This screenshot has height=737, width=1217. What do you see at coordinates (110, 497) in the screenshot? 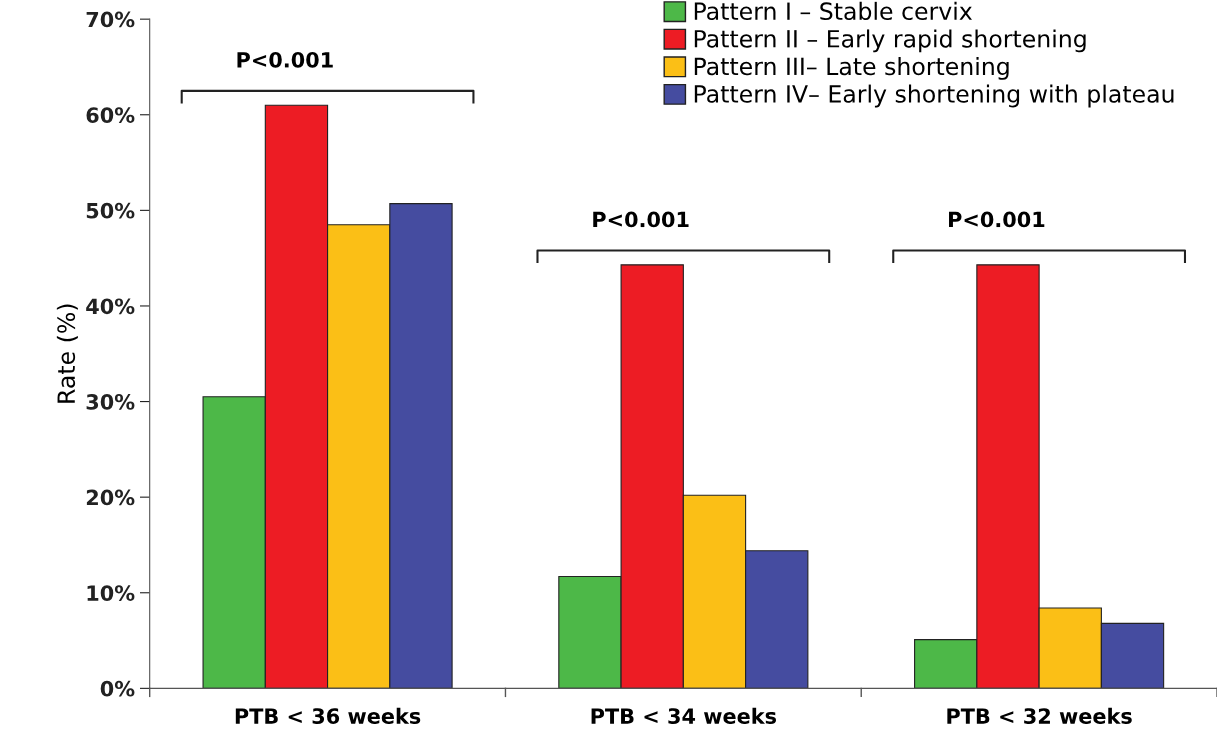
I see `y-tick-label: 20%` at bounding box center [110, 497].